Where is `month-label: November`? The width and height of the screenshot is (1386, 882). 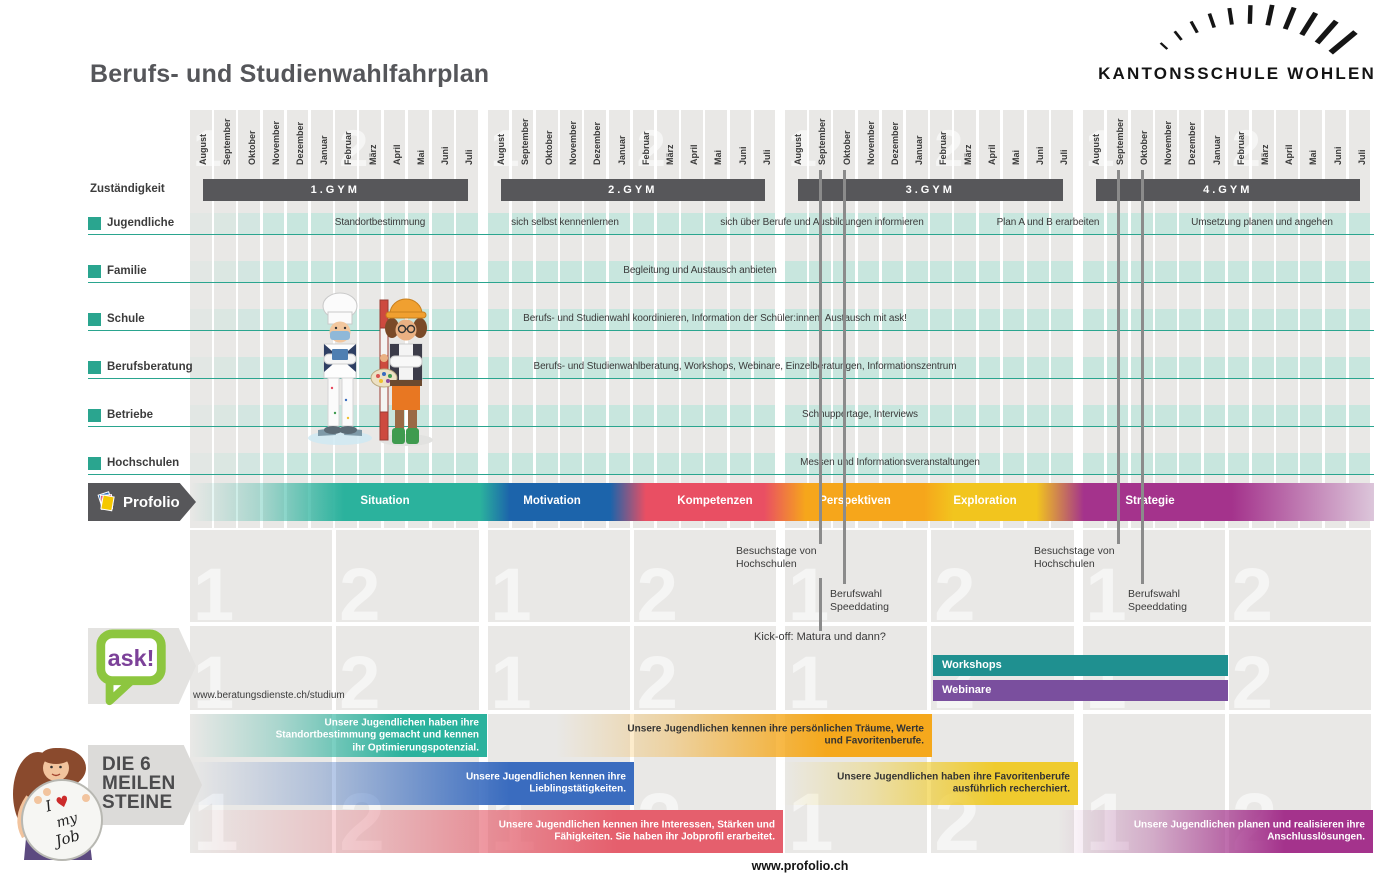
month-label: November is located at coordinates (573, 142).